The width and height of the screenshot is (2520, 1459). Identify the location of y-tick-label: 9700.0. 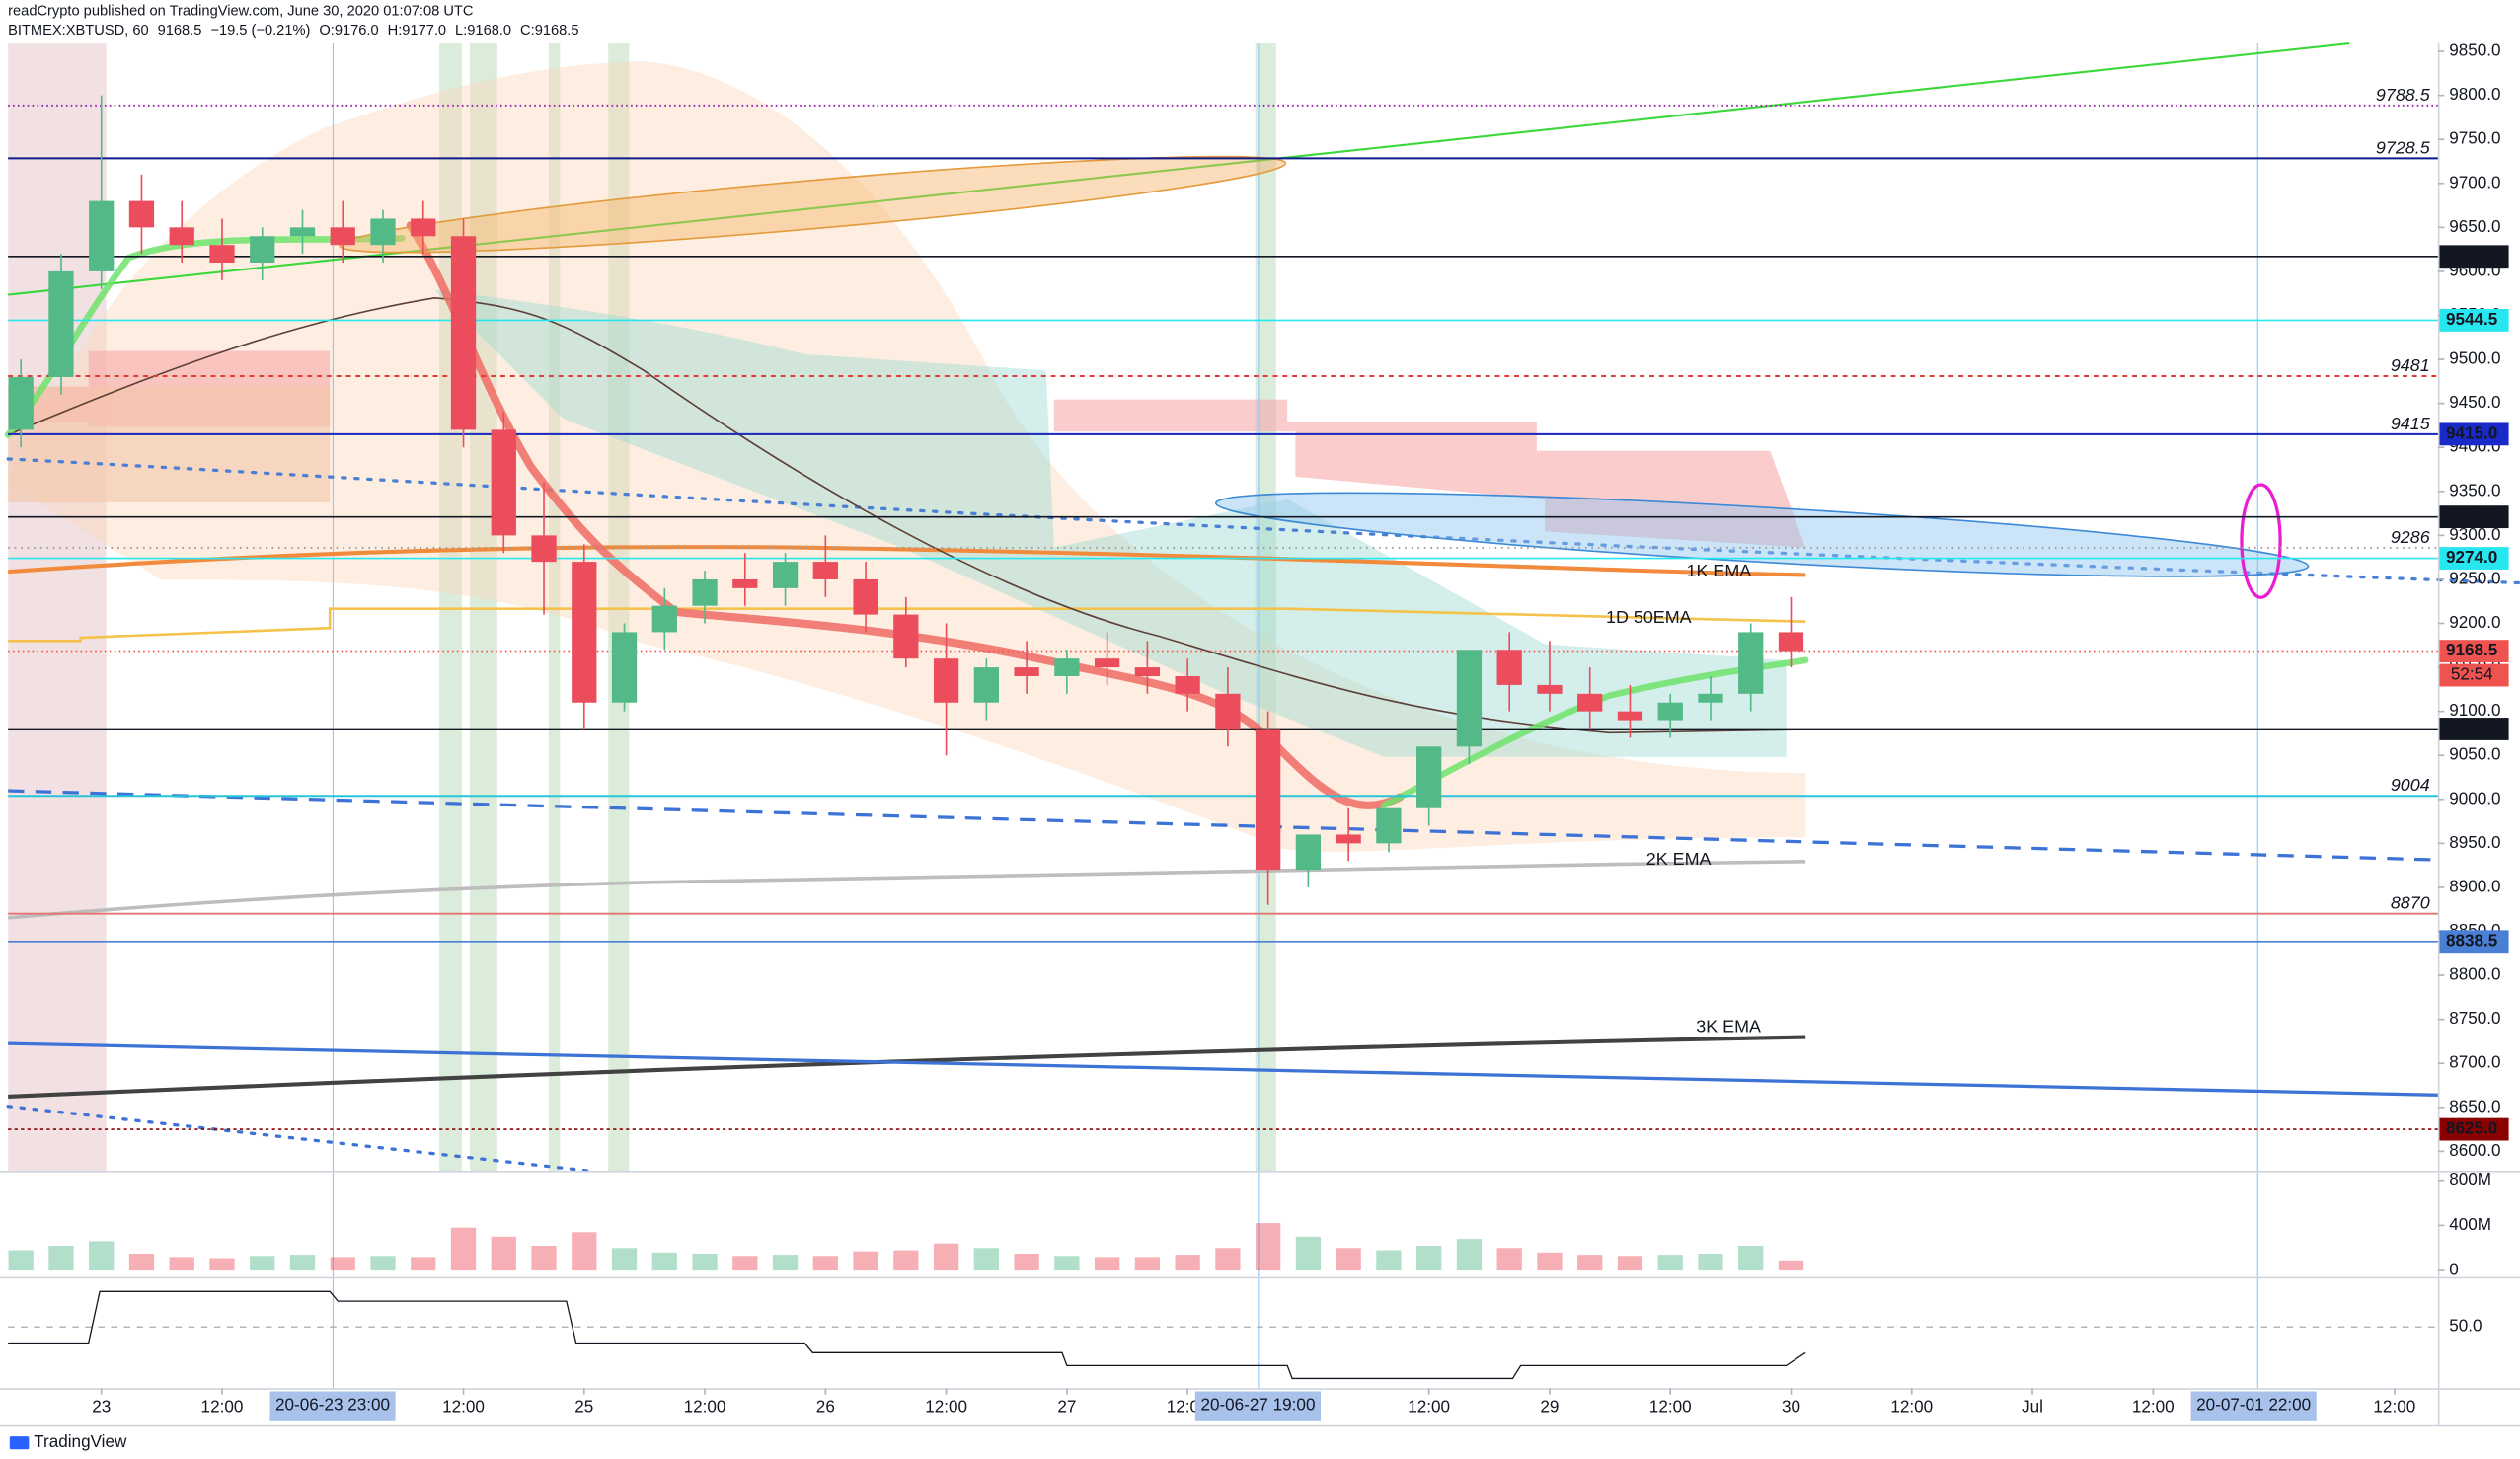
(2474, 182).